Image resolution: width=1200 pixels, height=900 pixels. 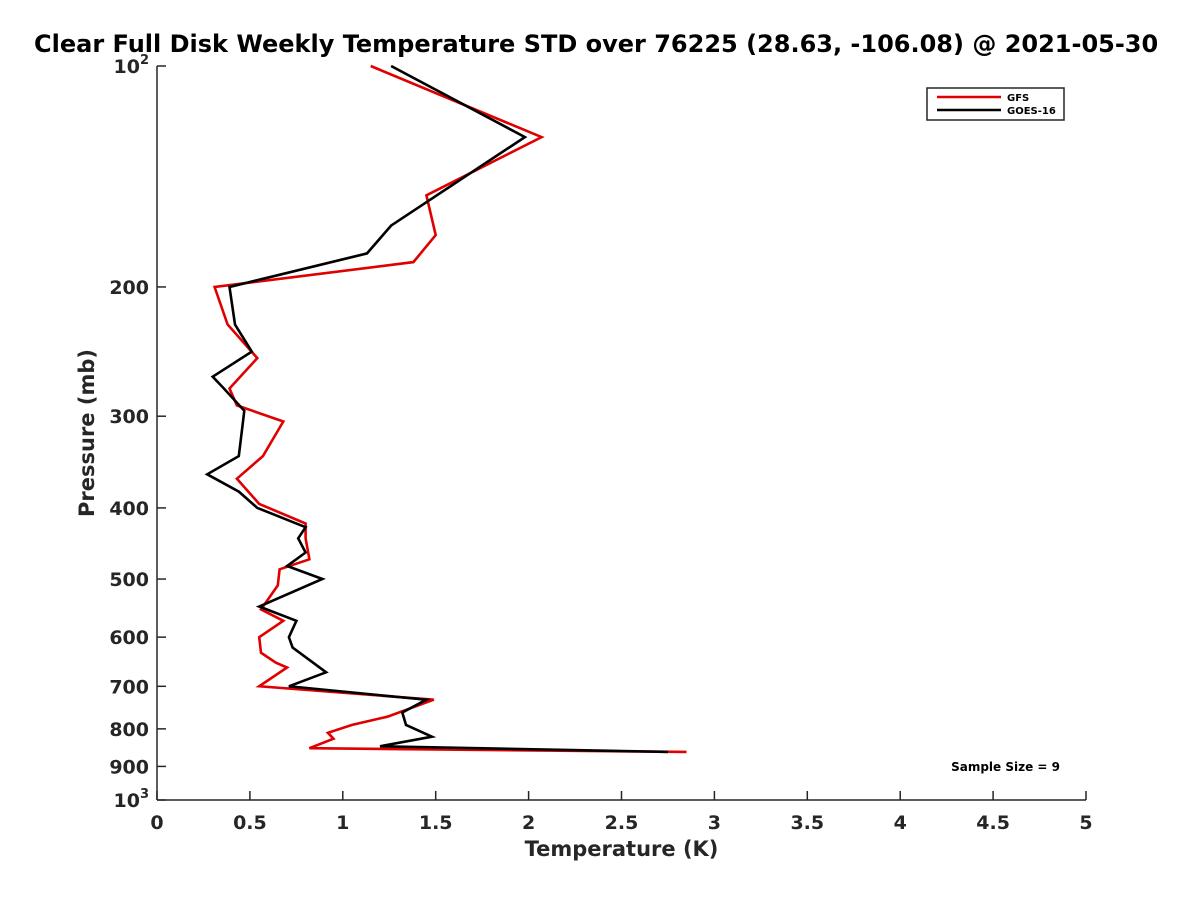 What do you see at coordinates (807, 823) in the screenshot?
I see `x-tick-label: 3.5` at bounding box center [807, 823].